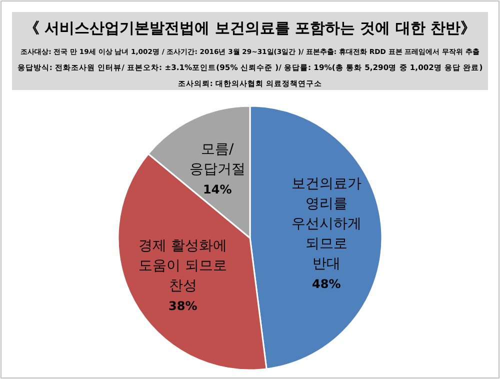  What do you see at coordinates (183, 305) in the screenshot?
I see `data-label: 38%` at bounding box center [183, 305].